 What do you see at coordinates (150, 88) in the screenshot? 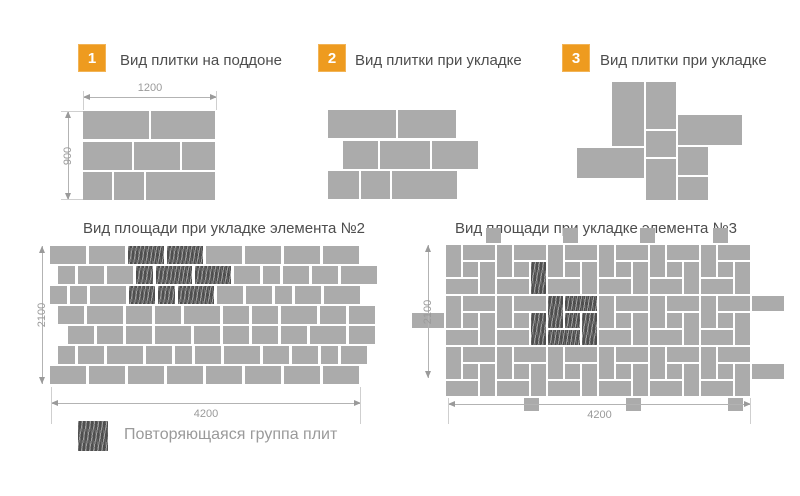
I see `dimension-label: 1200` at bounding box center [150, 88].